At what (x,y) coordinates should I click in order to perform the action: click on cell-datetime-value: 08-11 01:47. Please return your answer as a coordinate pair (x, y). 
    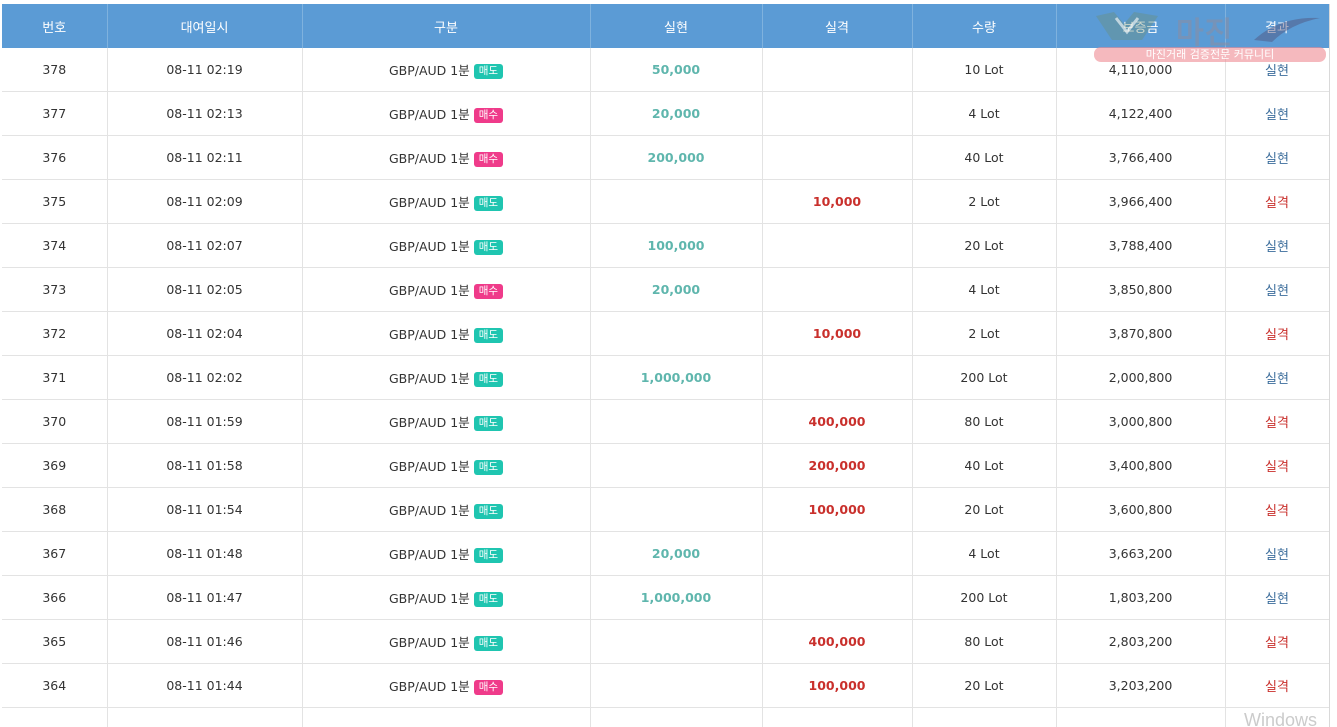
    Looking at the image, I should click on (204, 597).